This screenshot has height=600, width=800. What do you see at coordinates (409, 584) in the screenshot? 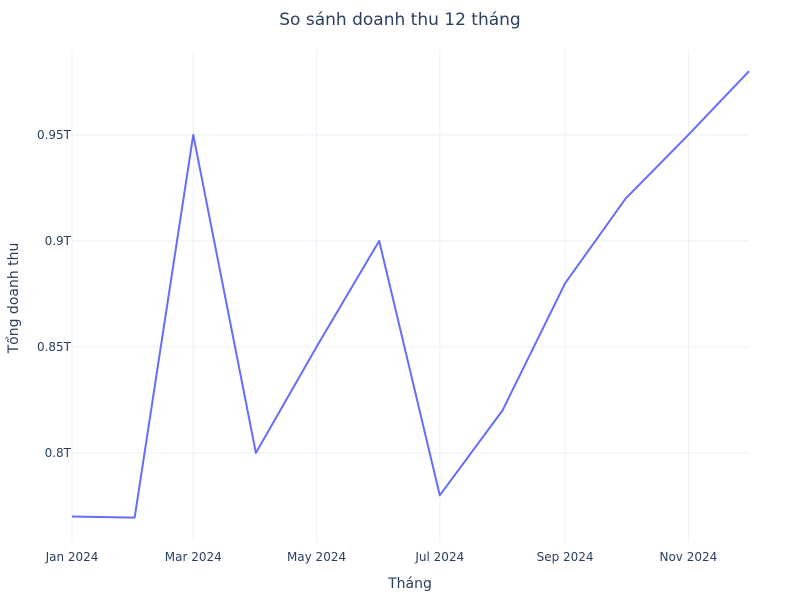
I see `x-axis-title: Tháng` at bounding box center [409, 584].